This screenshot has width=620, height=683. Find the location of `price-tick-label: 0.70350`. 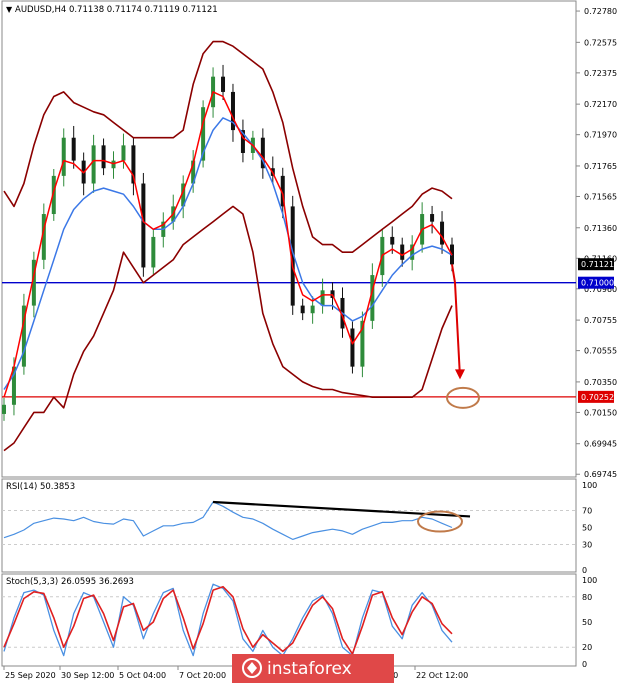

price-tick-label: 0.70350 is located at coordinates (600, 382).